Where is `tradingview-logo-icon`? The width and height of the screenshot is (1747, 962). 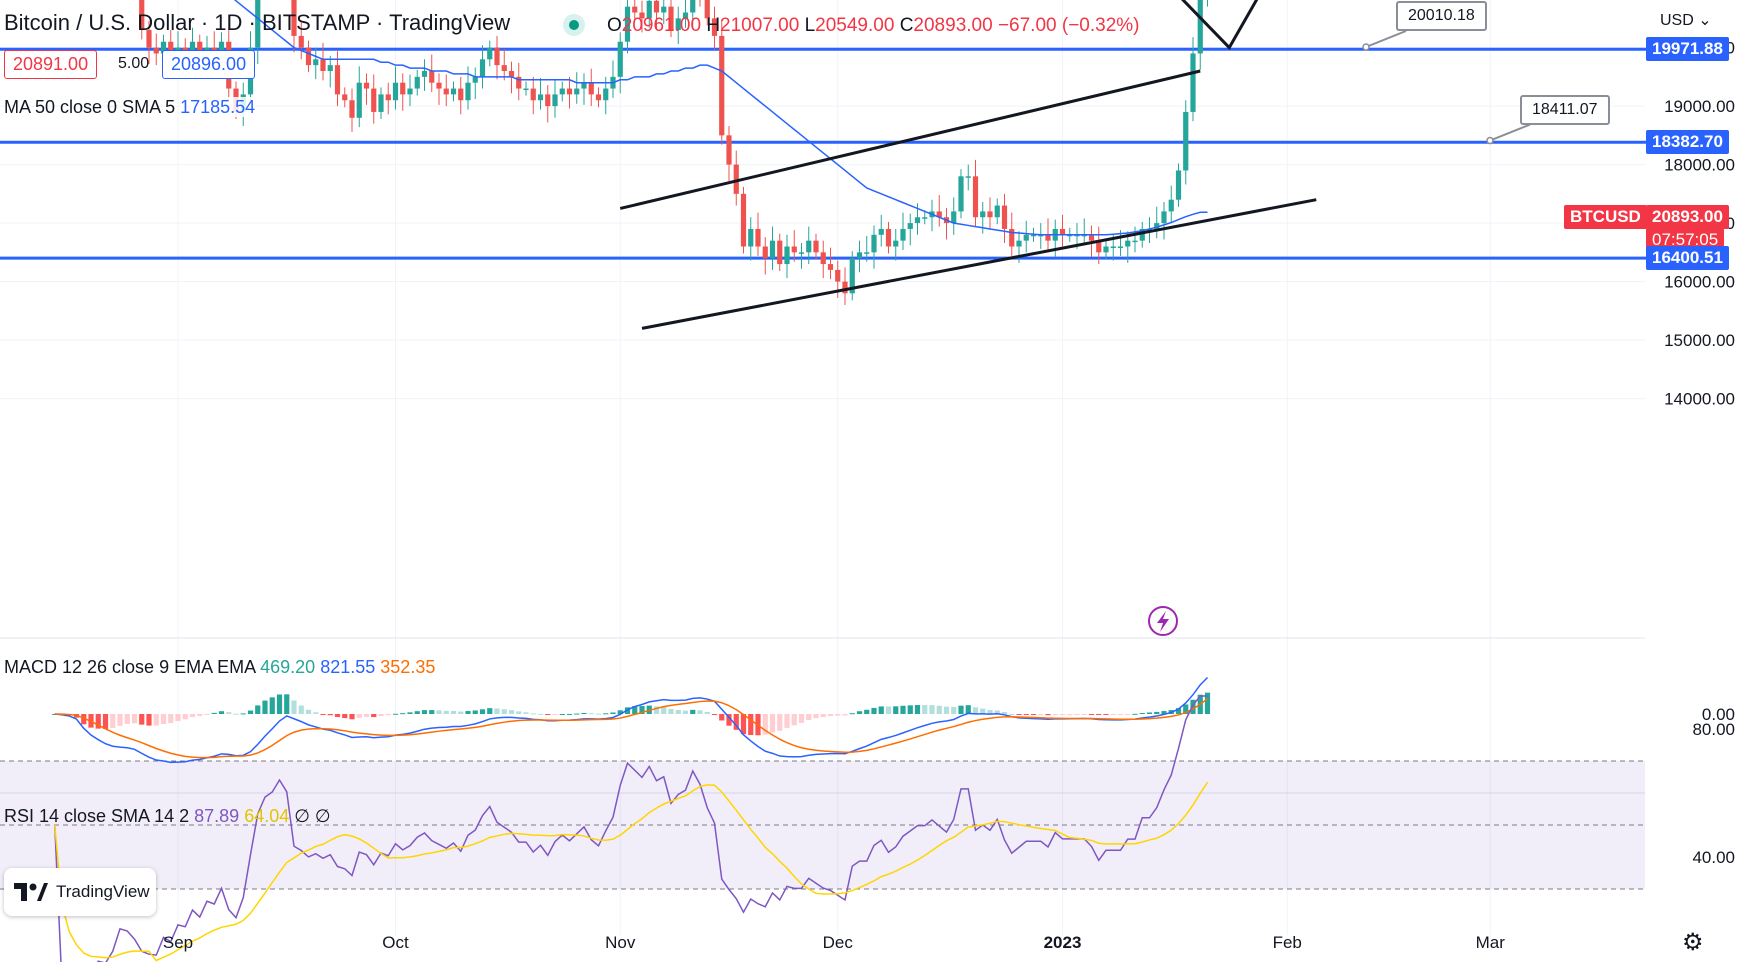
tradingview-logo-icon is located at coordinates (31, 892).